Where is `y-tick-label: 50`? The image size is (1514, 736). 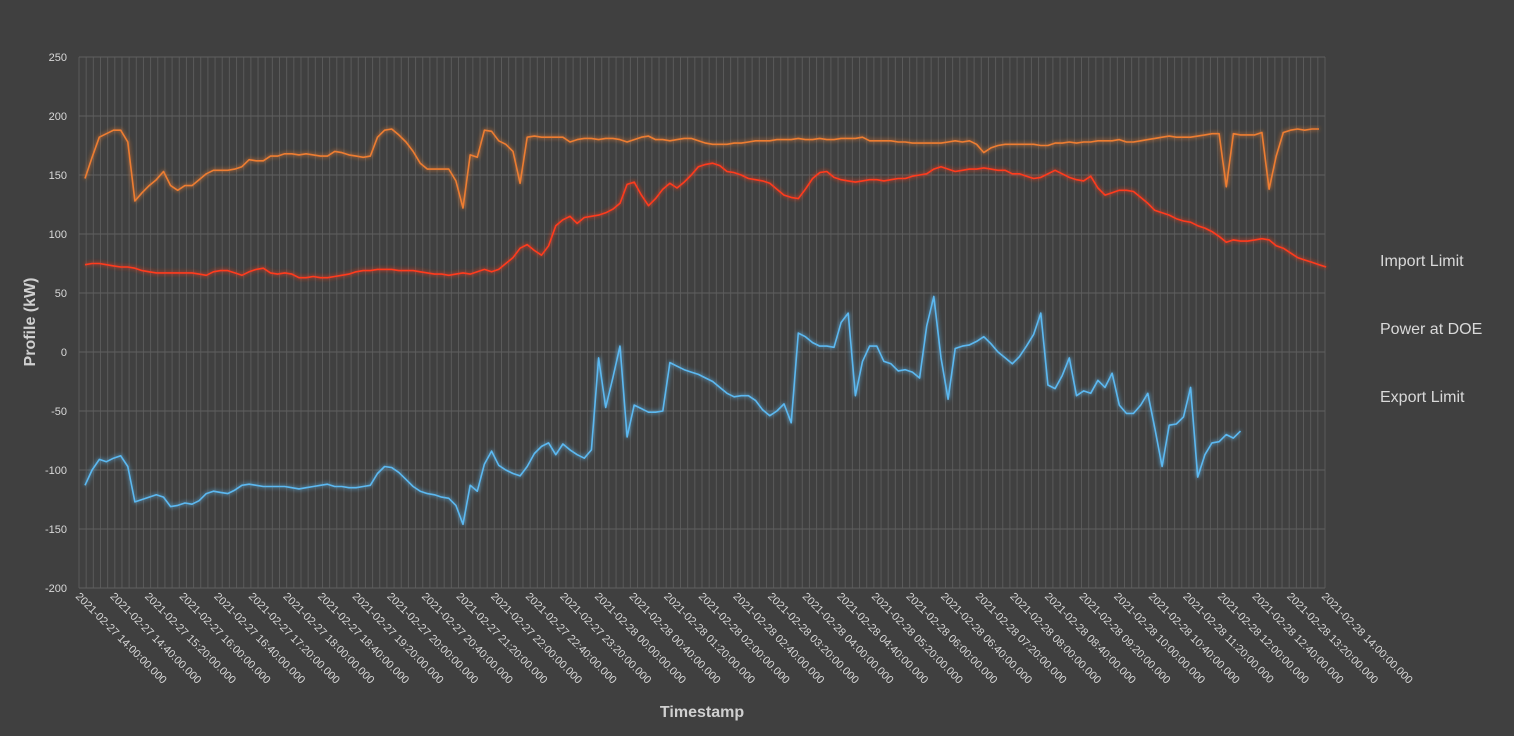
y-tick-label: 50 is located at coordinates (61, 294).